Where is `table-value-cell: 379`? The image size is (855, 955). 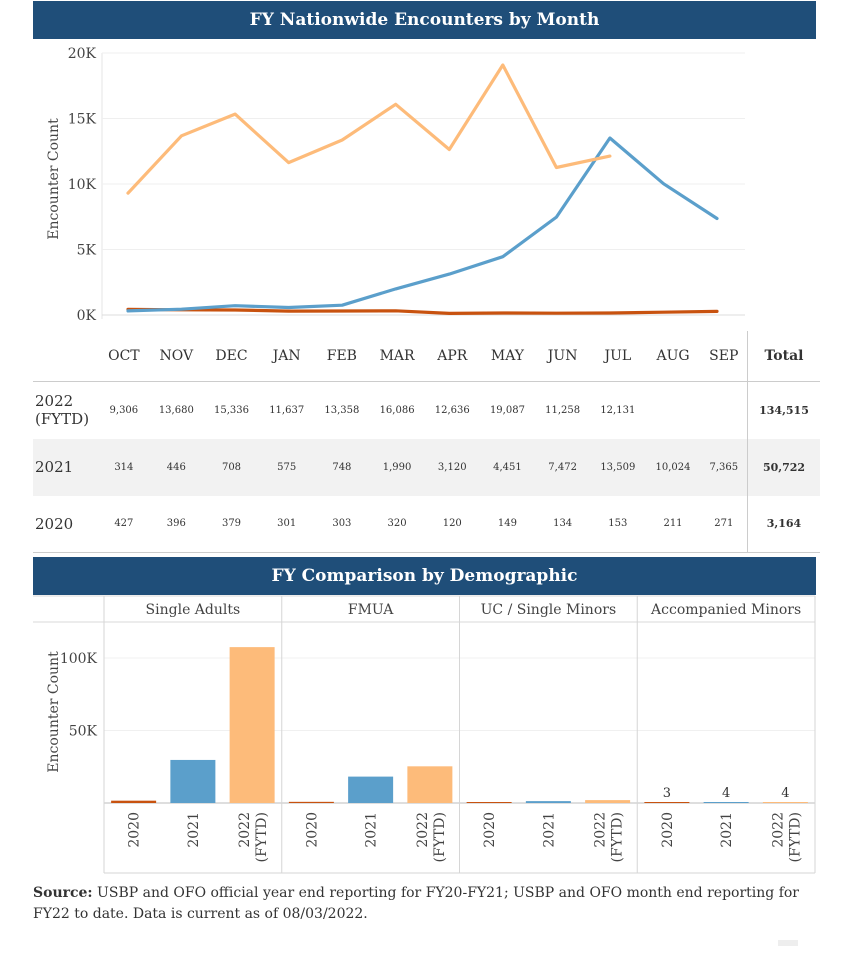 table-value-cell: 379 is located at coordinates (231, 524).